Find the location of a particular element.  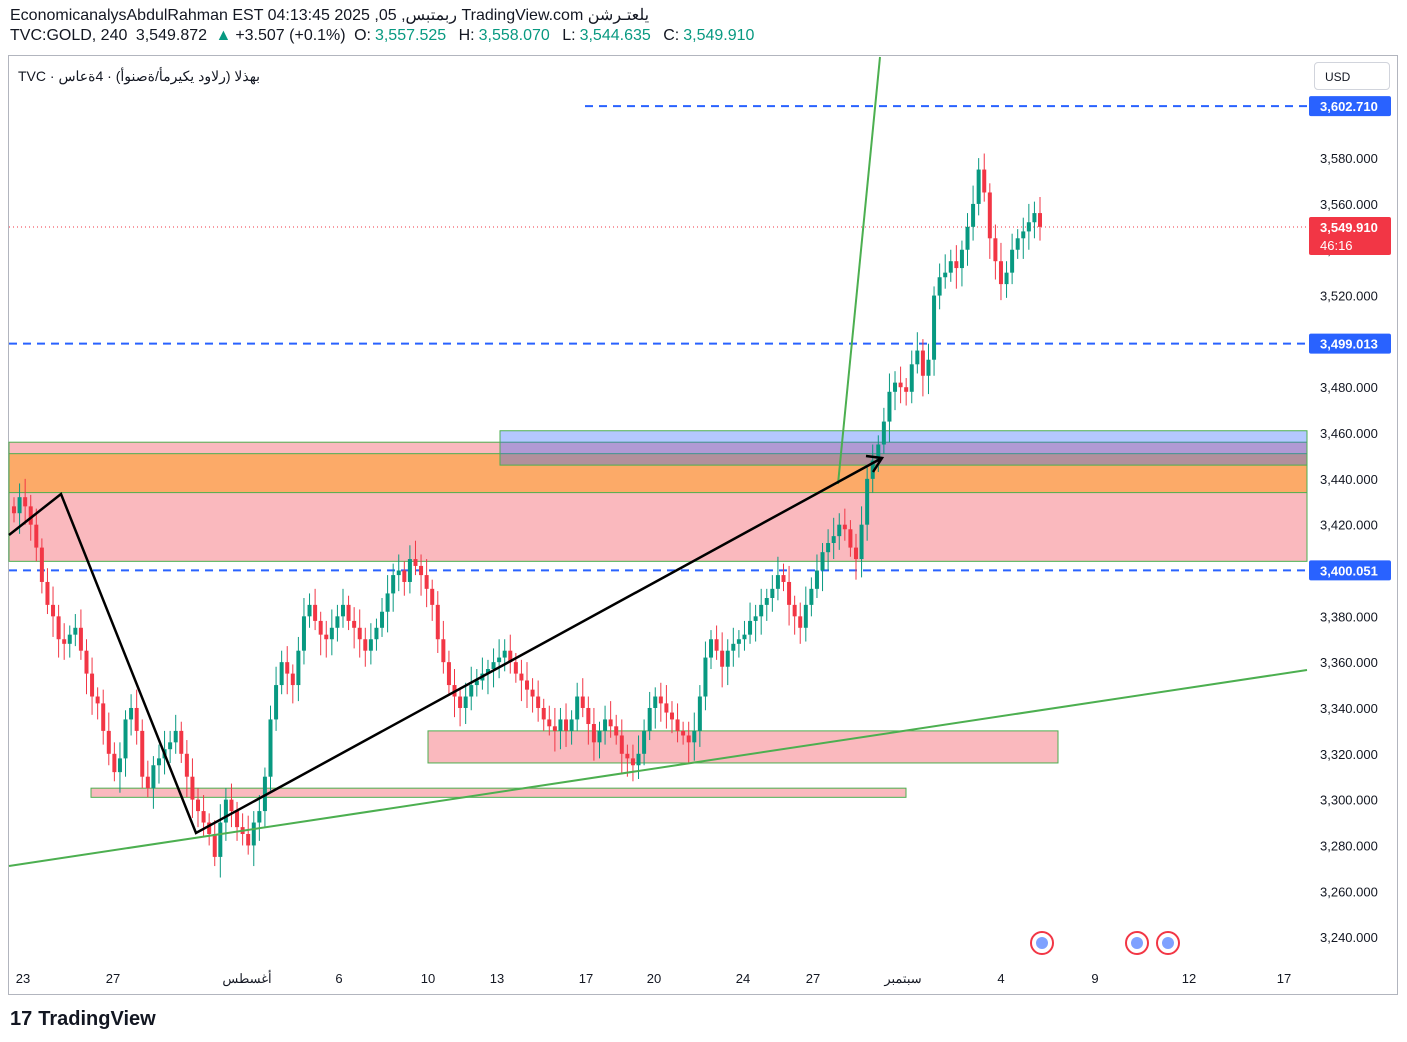

us-flag-event-icon-inner is located at coordinates (1168, 943).